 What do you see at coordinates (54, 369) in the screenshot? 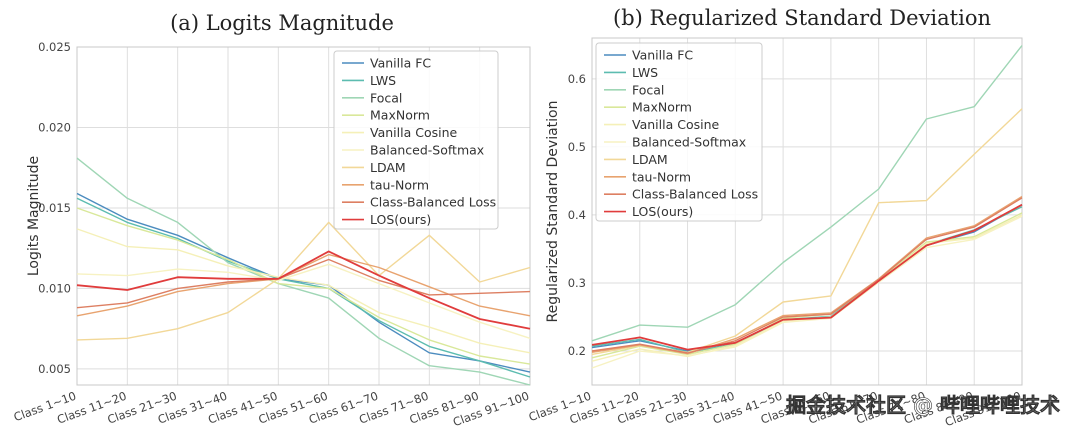
I see `y-tick-label: 0.005` at bounding box center [54, 369].